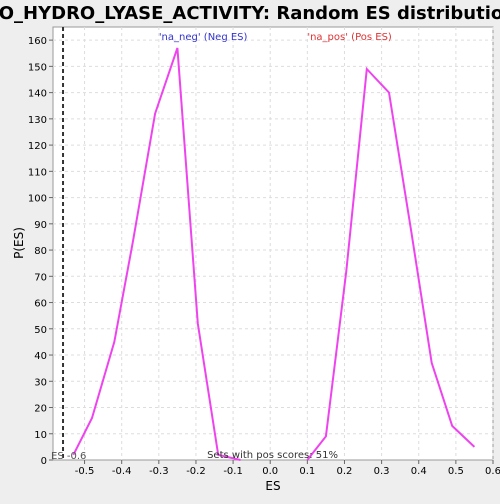  What do you see at coordinates (307, 471) in the screenshot?
I see `x-tick-label: 0.1` at bounding box center [307, 471].